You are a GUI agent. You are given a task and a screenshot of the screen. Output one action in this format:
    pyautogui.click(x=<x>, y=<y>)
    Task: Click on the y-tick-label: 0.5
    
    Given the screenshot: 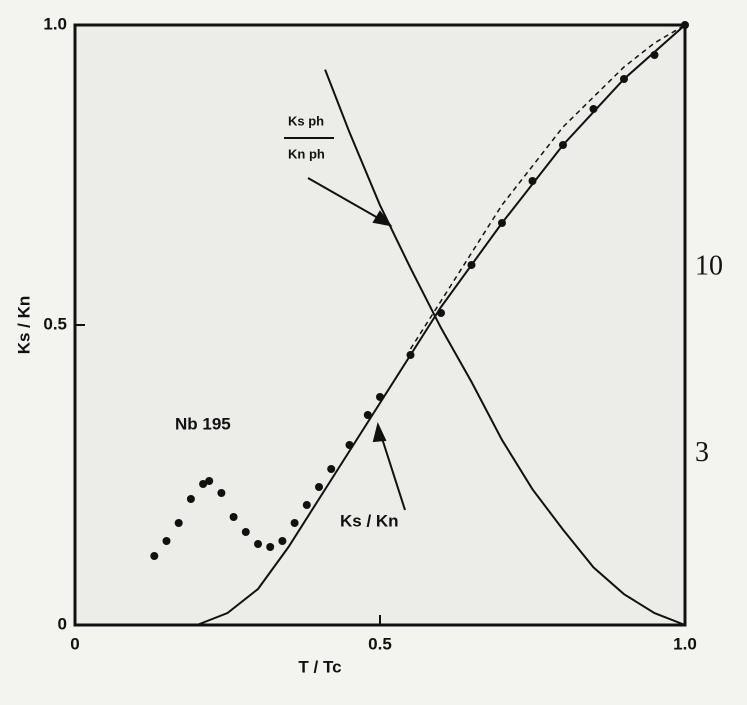 What is the action you would take?
    pyautogui.click(x=55, y=323)
    